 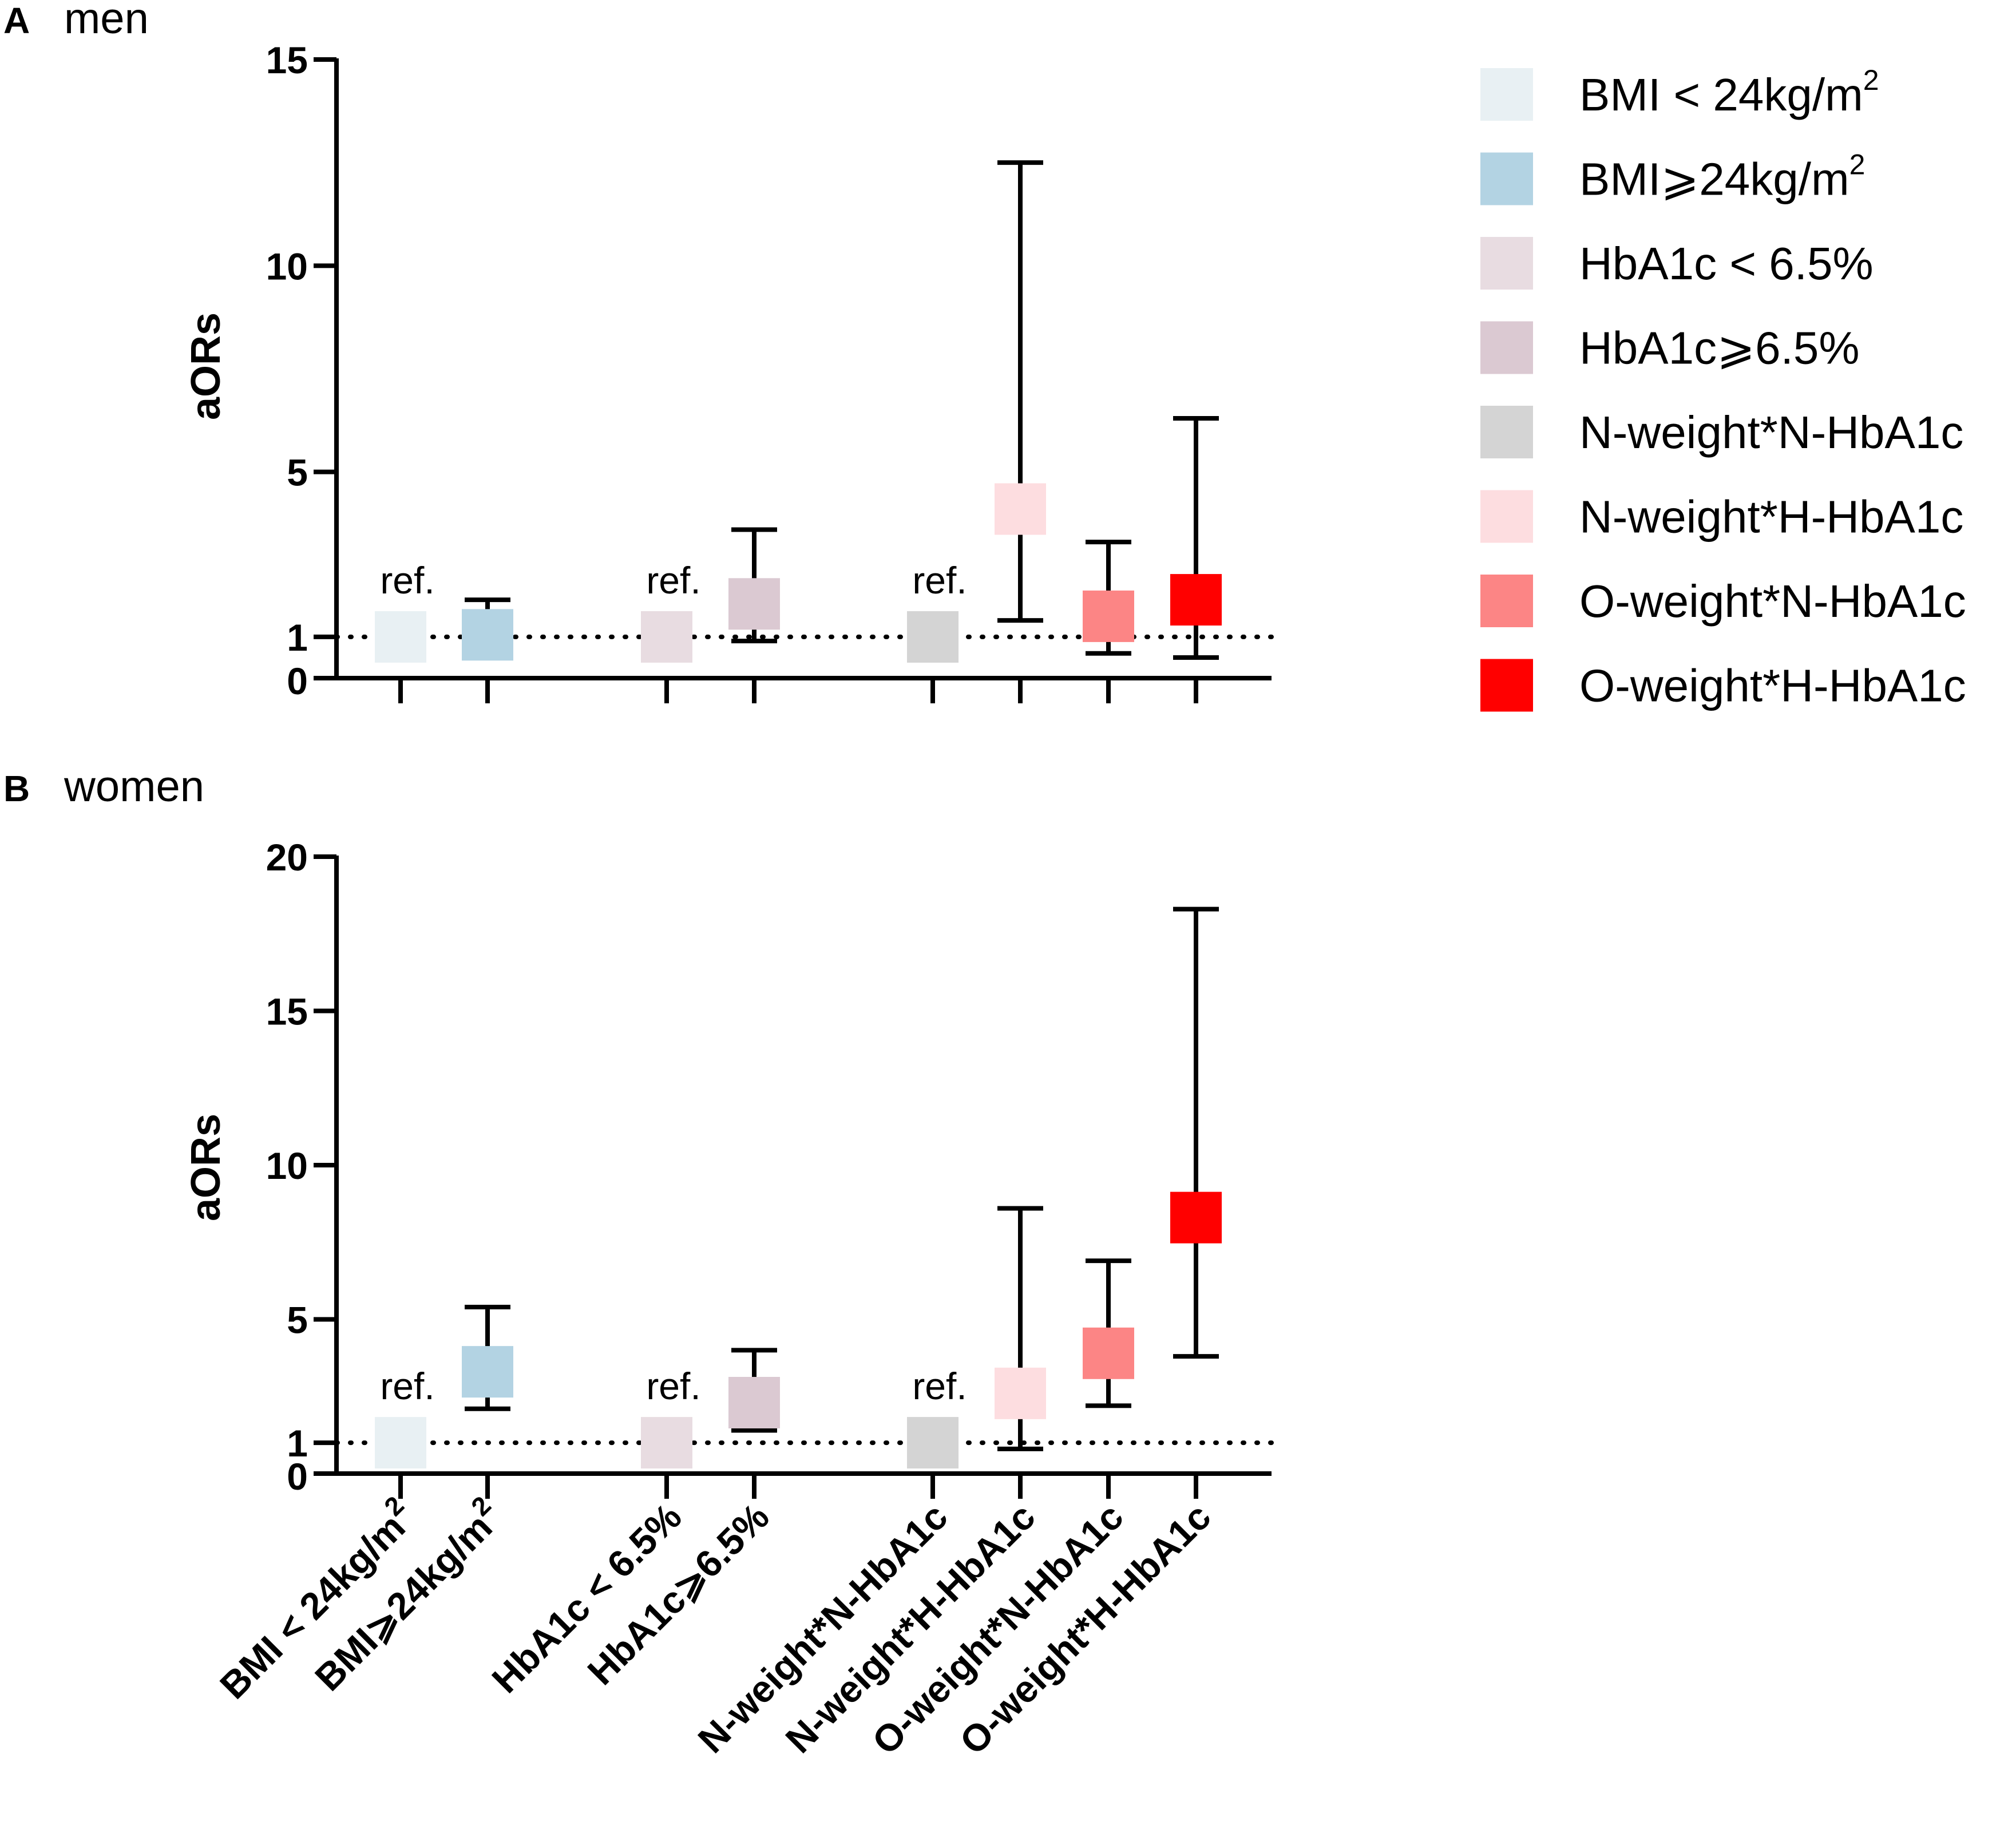 I want to click on legend-entry-label: HbA1c < 6.5%, so click(x=1726, y=264).